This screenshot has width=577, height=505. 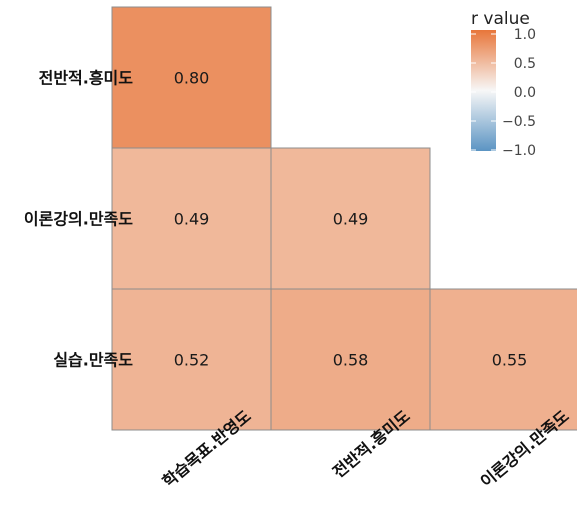 I want to click on cell-value-label: 0.52, so click(x=192, y=360).